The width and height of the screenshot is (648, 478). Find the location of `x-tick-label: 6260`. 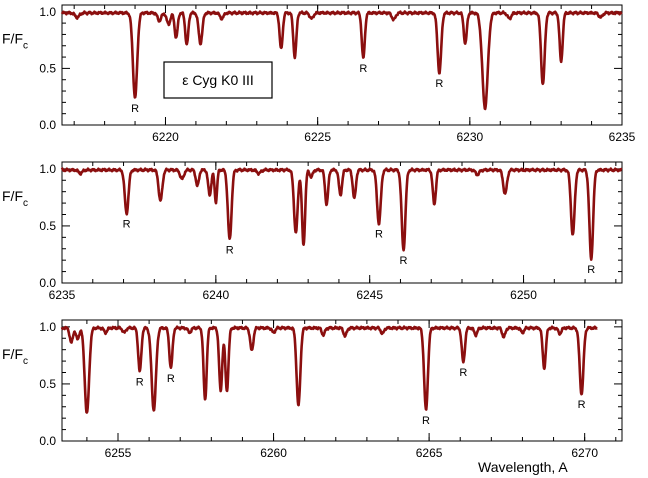

x-tick-label: 6260 is located at coordinates (273, 453).